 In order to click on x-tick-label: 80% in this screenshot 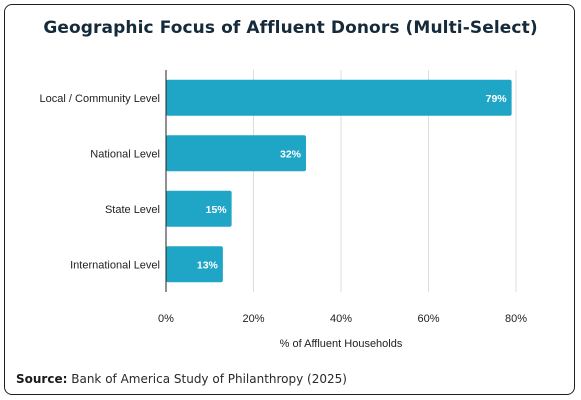, I will do `click(516, 319)`.